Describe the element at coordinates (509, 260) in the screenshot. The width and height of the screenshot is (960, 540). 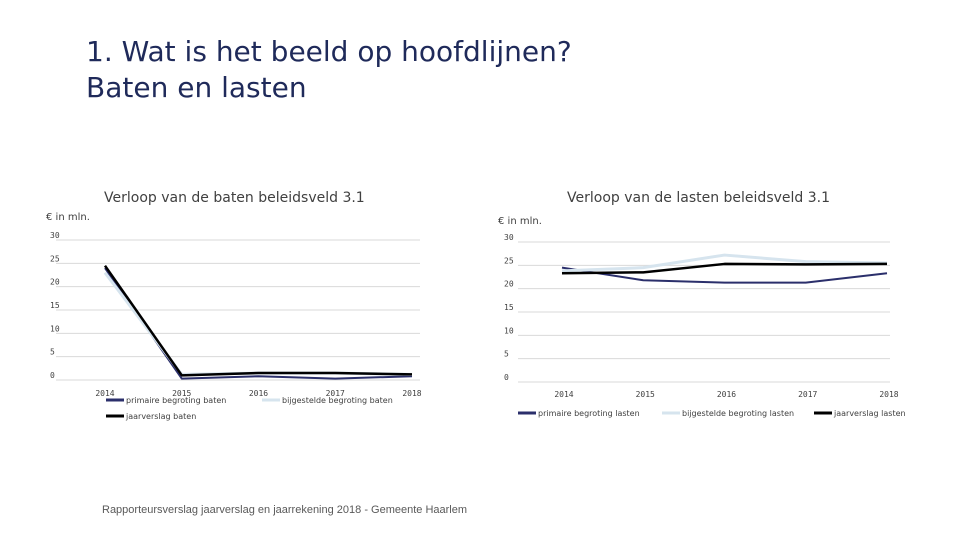
I see `lasten-y-tick-label: 25` at that location.